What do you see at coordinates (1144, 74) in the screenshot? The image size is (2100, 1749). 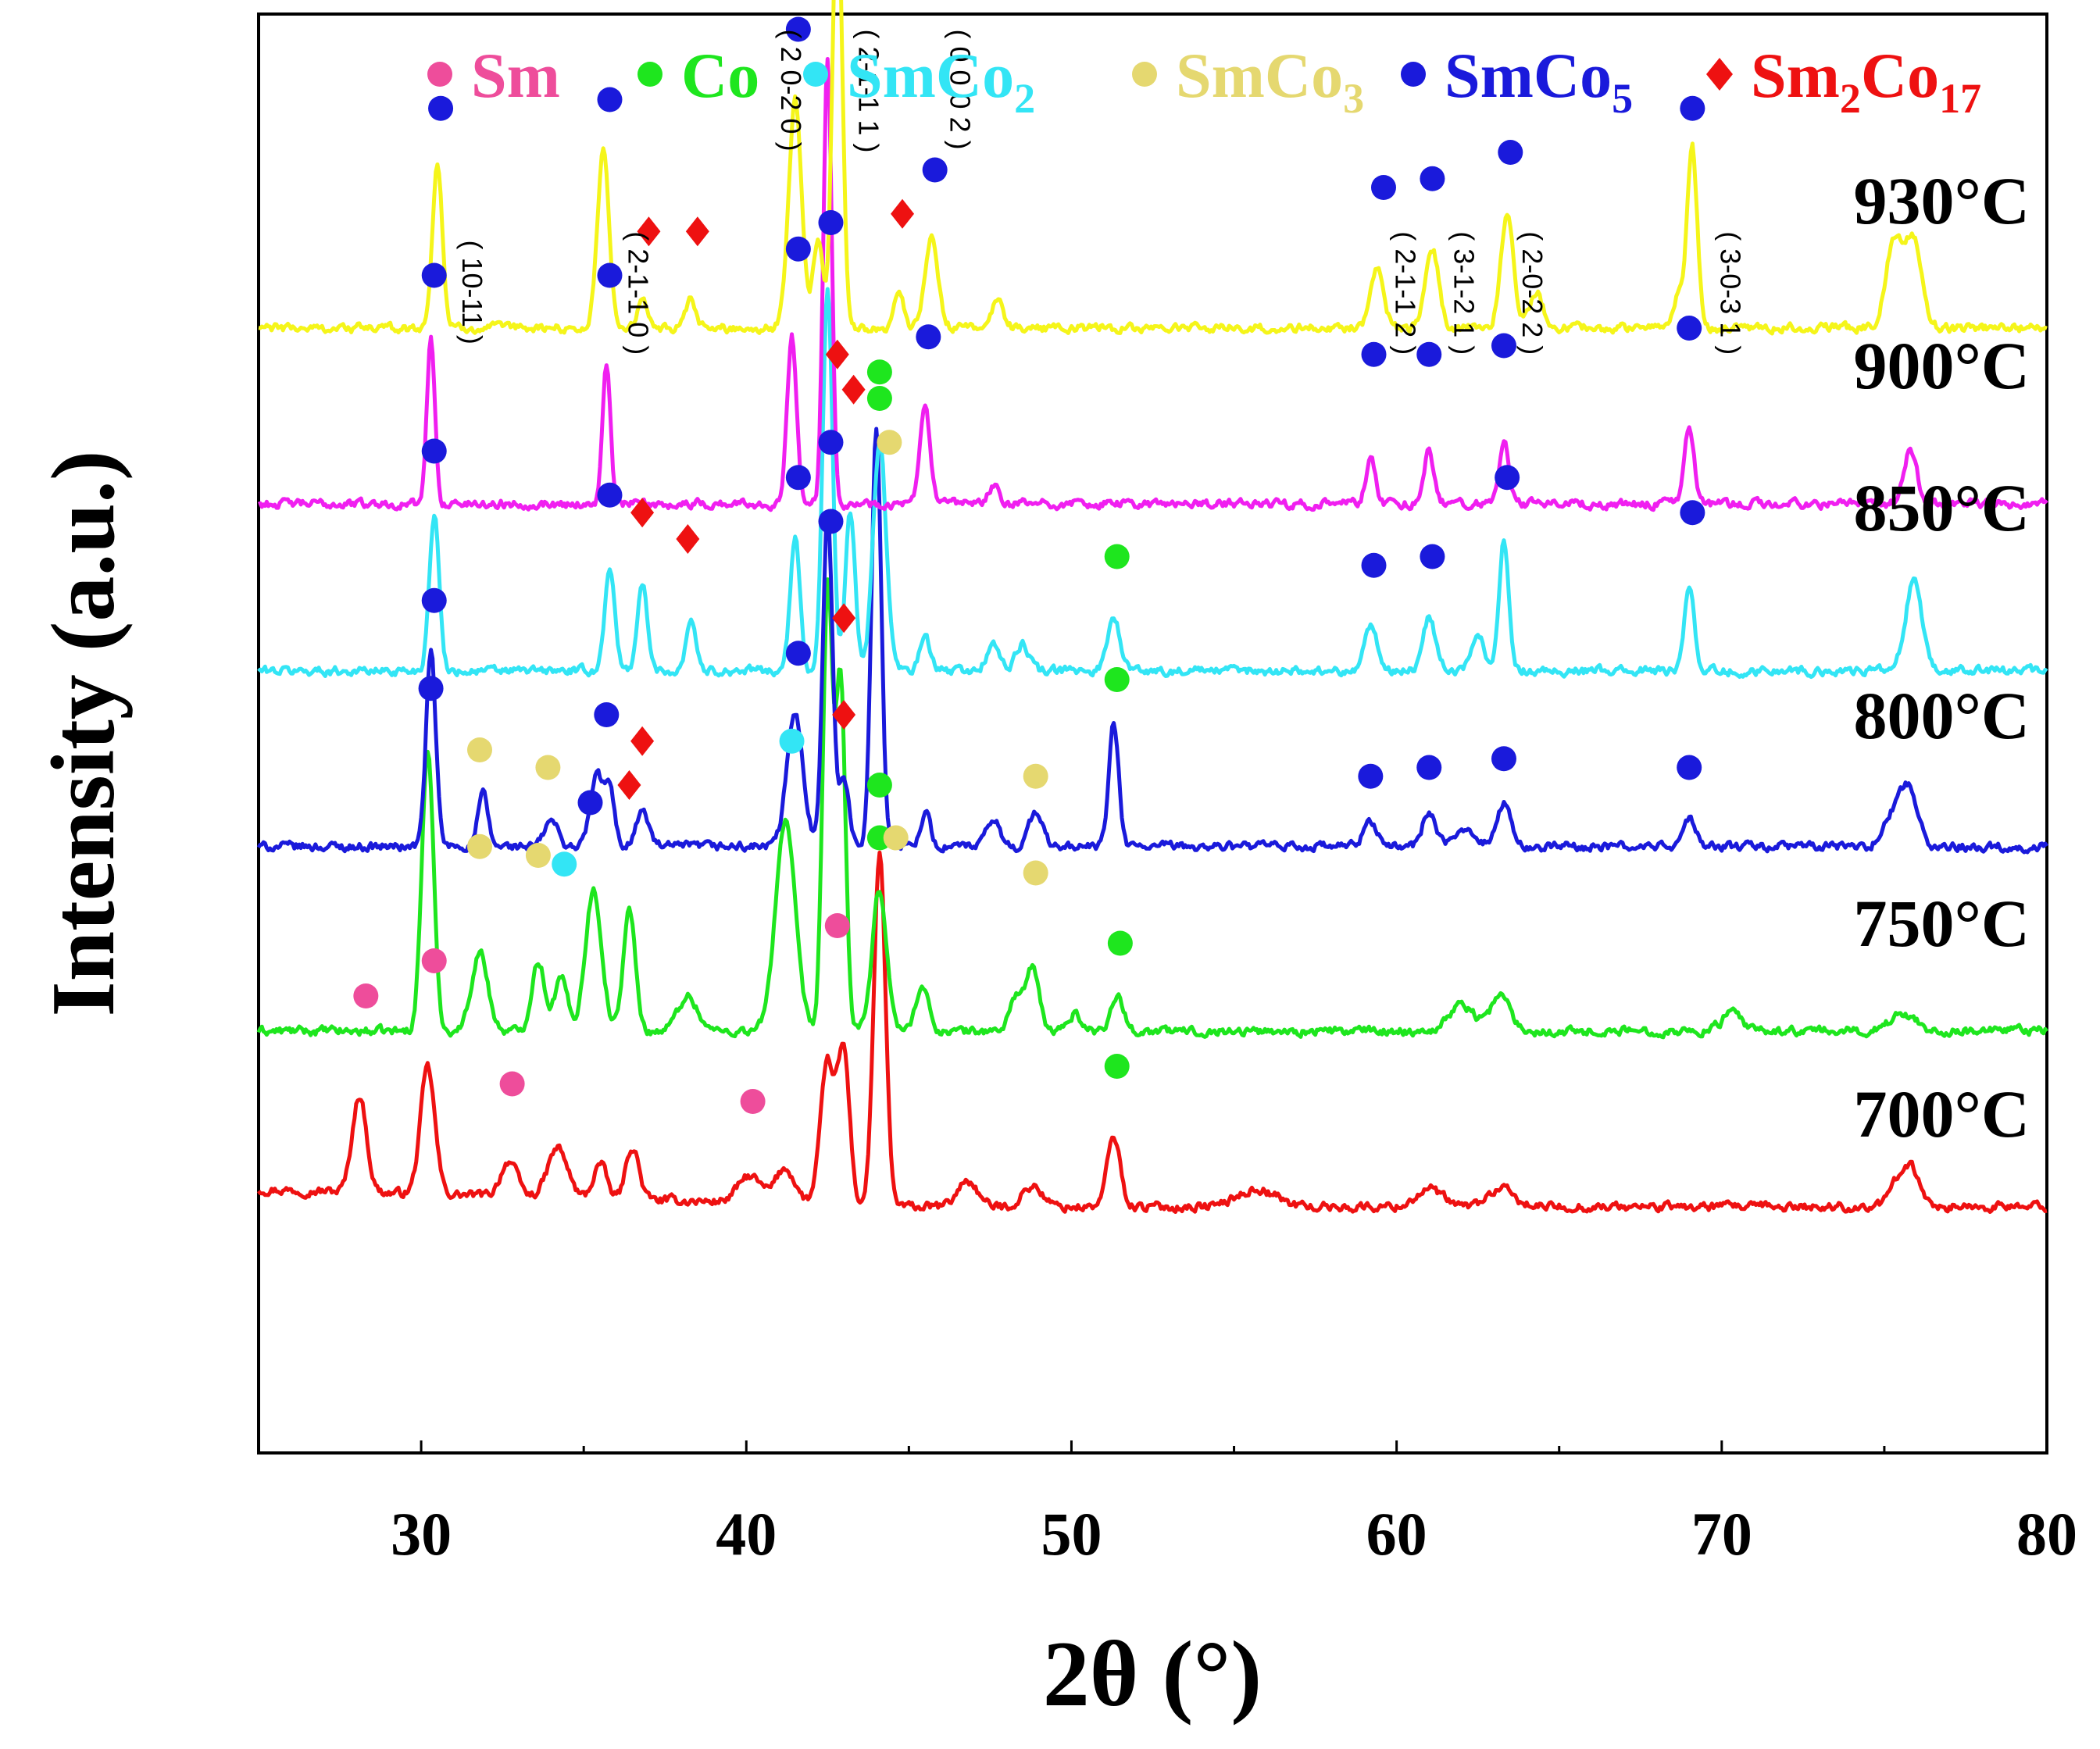 I see `legend-marker-SmCo3` at bounding box center [1144, 74].